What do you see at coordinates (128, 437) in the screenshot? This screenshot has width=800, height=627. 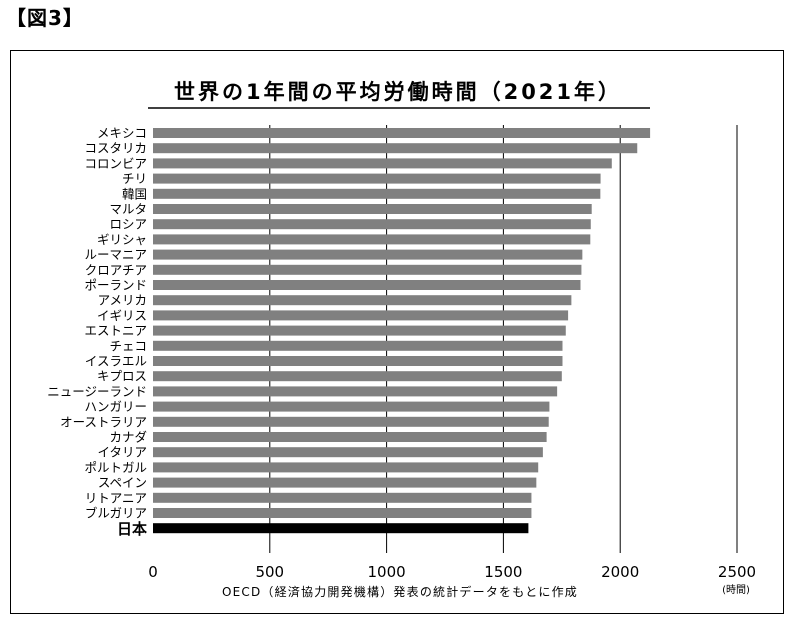 I see `category-label: カナダ` at bounding box center [128, 437].